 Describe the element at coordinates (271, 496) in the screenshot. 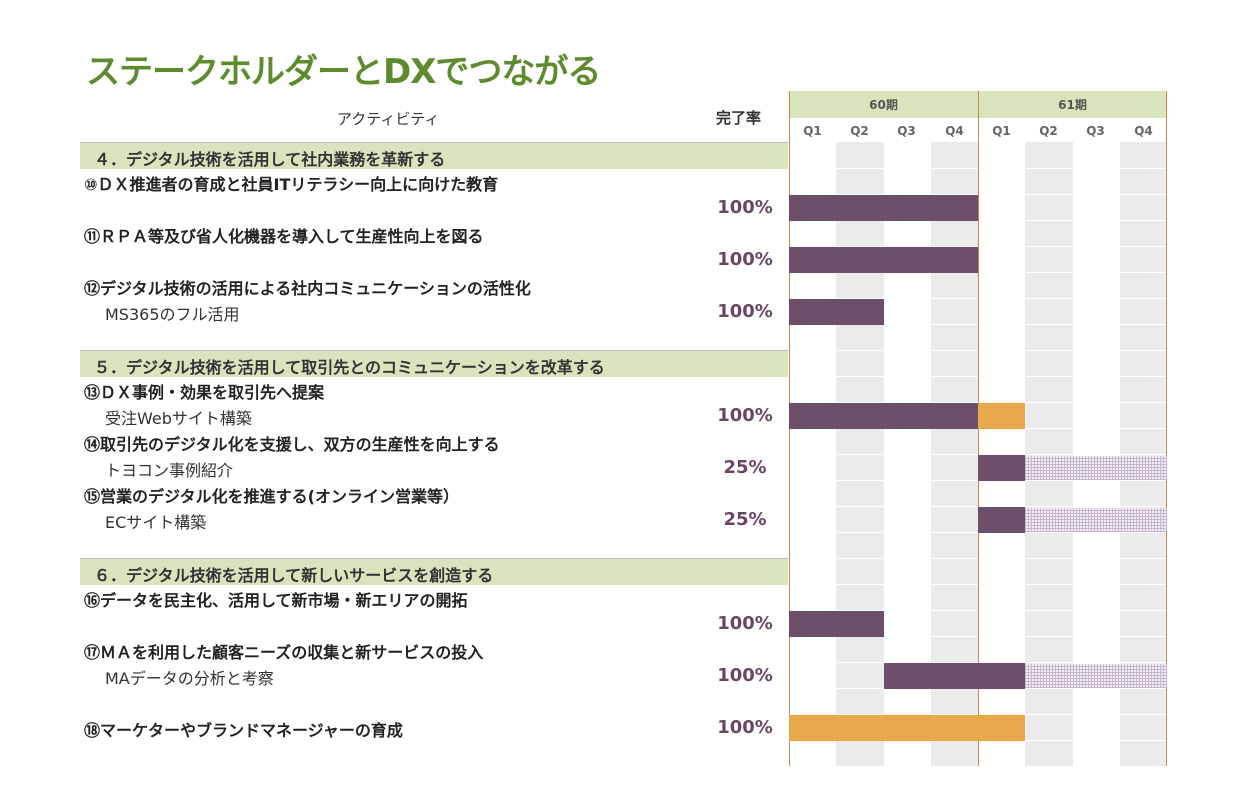

I see `activity-title: ⑮営業のデジタル化を推進する(オンライン営業等）` at that location.